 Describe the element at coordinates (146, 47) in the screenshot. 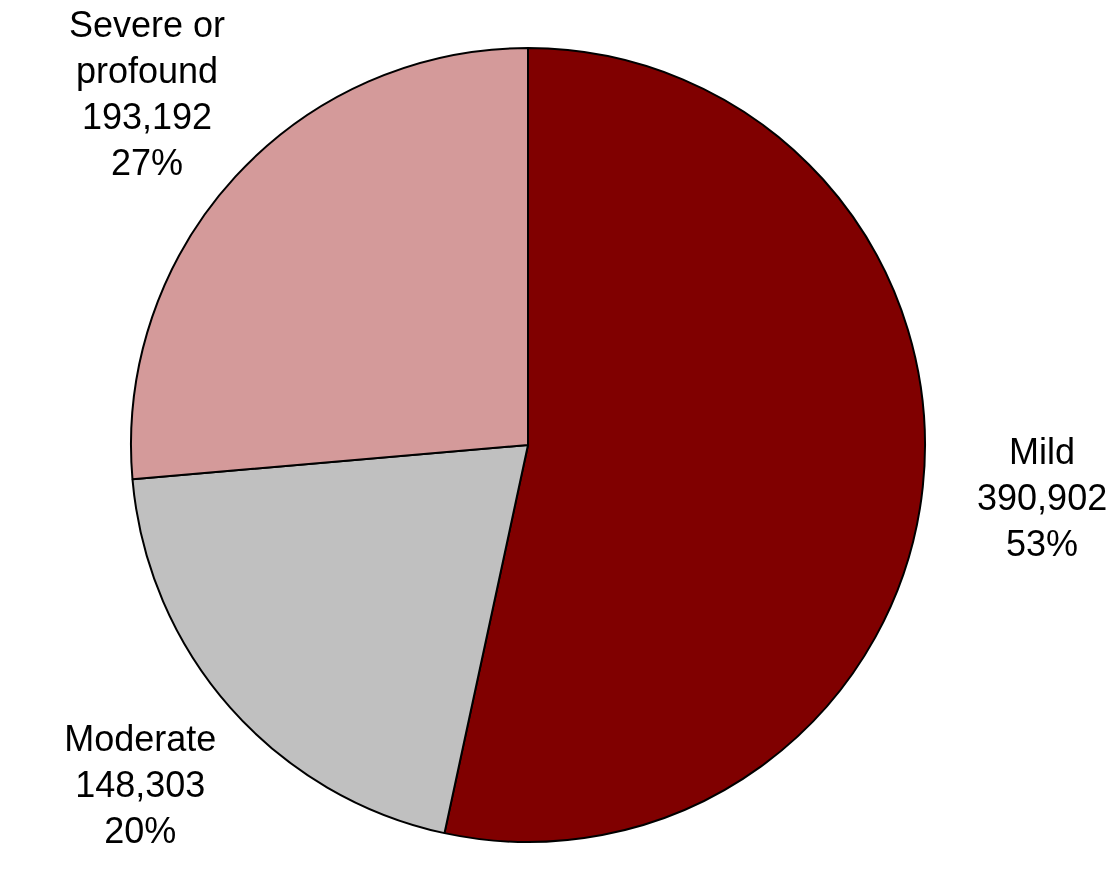

I see `slice-label: Severe or profound` at that location.